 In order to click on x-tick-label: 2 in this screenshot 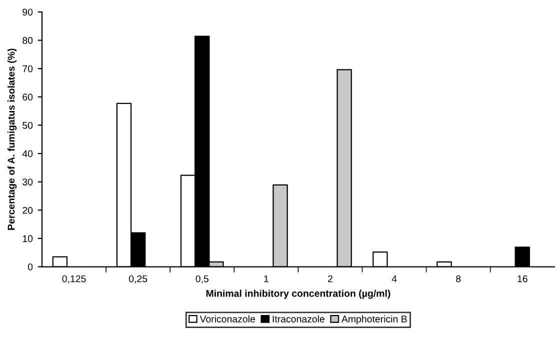, I will do `click(330, 278)`.